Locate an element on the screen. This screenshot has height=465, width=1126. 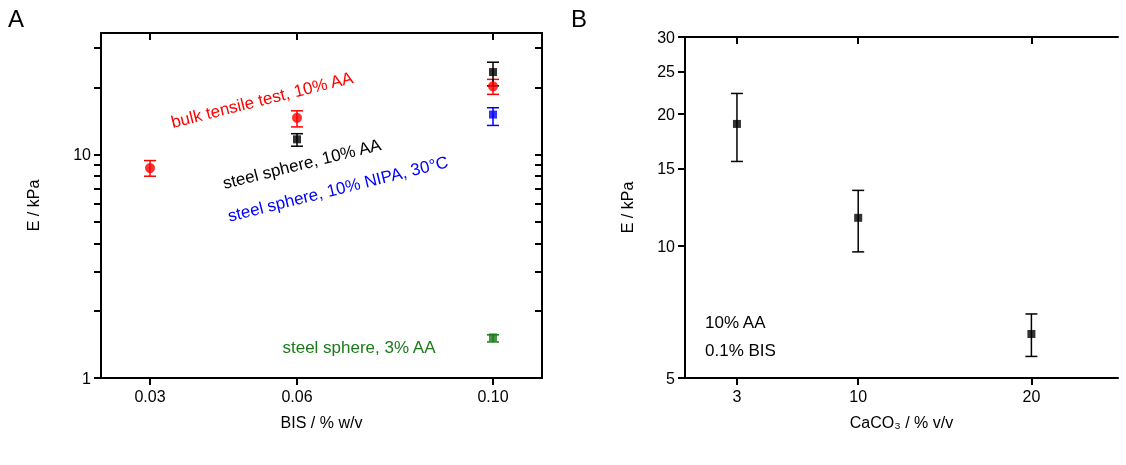
y-tick-label: 15 is located at coordinates (666, 169).